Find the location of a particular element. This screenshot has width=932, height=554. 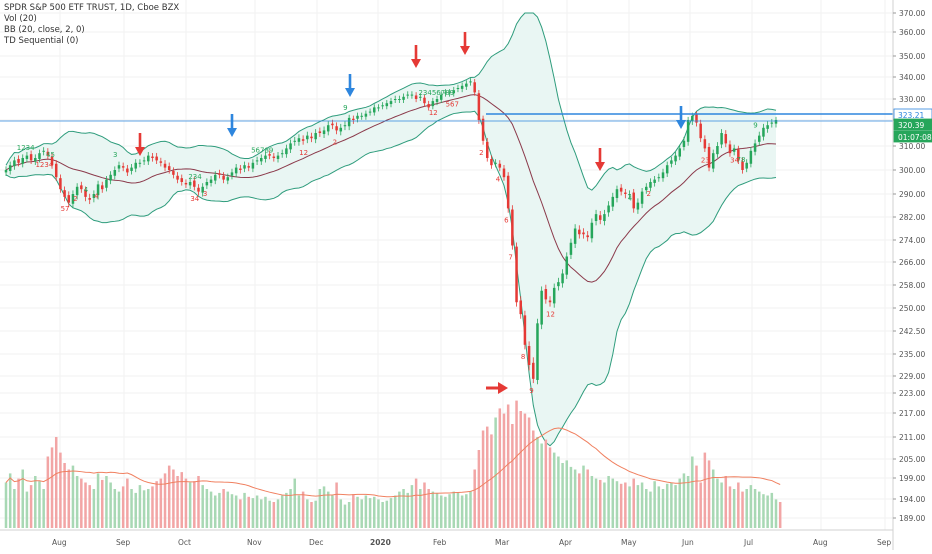

symbol-title: SPDR S&P 500 ETF TRUST, 1D, Cboe BZX is located at coordinates (92, 8).